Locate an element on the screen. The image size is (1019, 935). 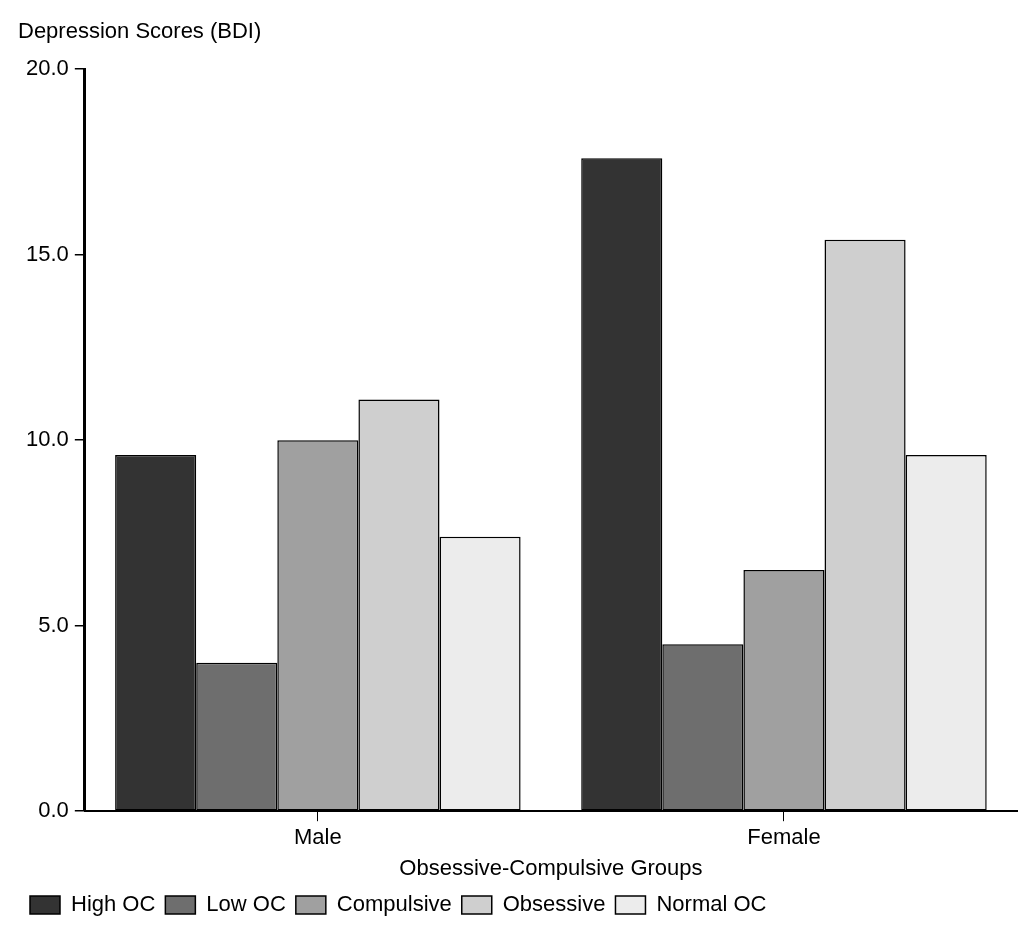
y-tick-label: 0.0 is located at coordinates (53, 810).